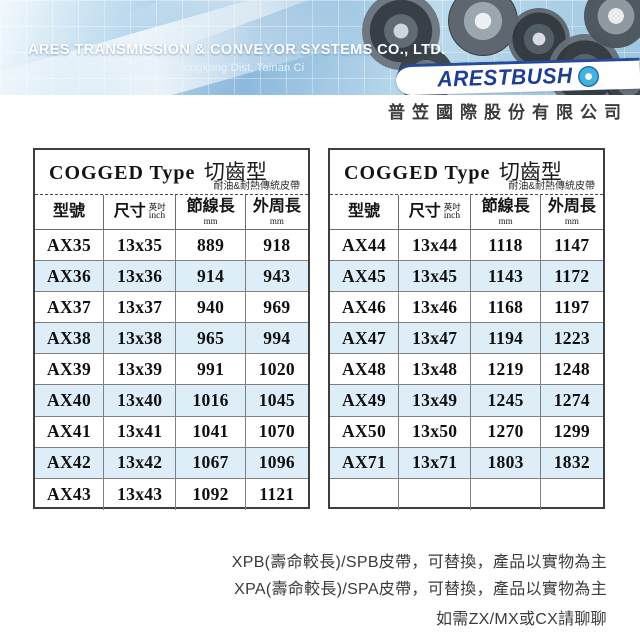 The image size is (640, 640). What do you see at coordinates (277, 275) in the screenshot?
I see `cell-outer: 943` at bounding box center [277, 275].